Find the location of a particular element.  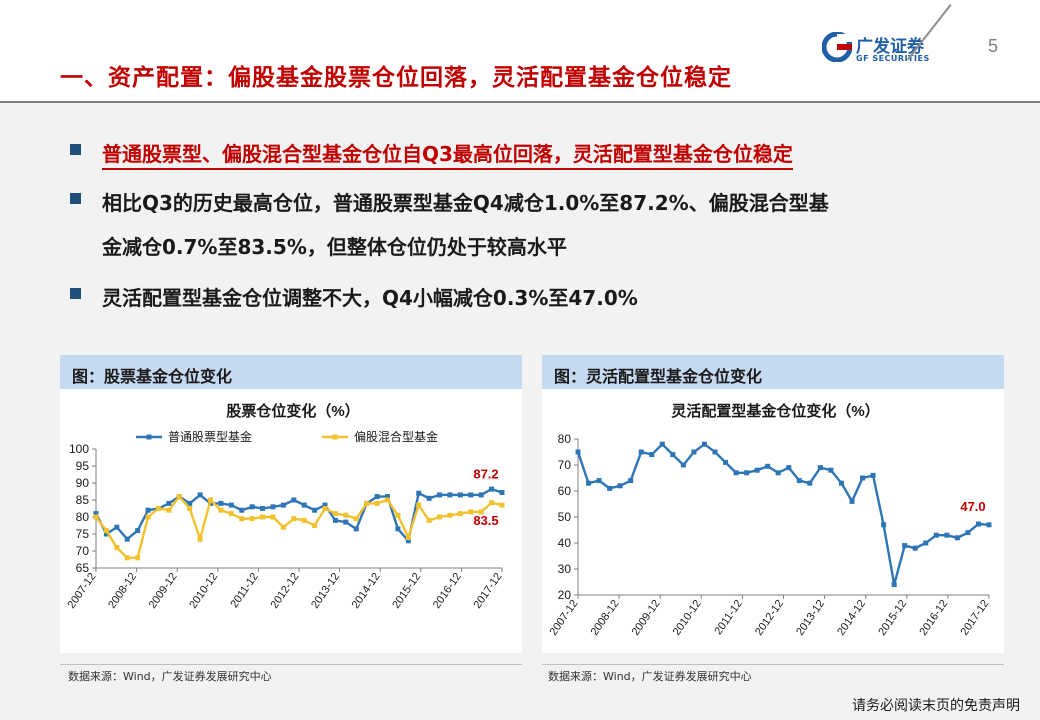

y-tick-label: 95 is located at coordinates (83, 466).